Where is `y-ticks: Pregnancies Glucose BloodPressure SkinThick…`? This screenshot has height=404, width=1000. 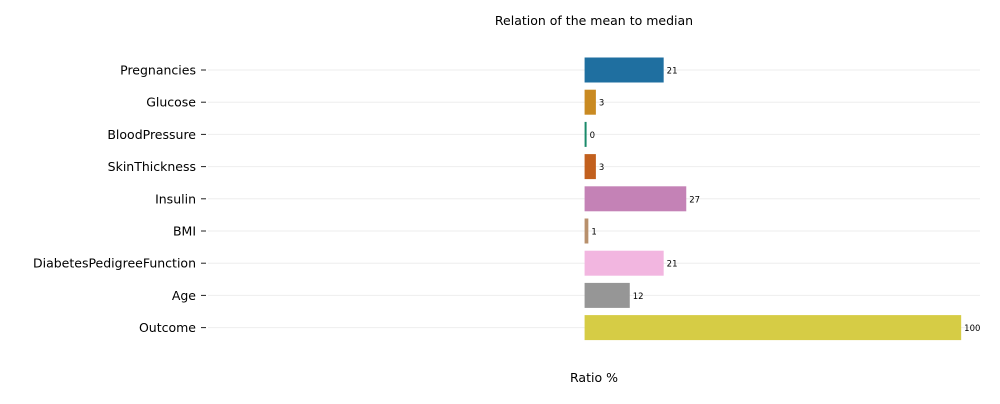
y-ticks: Pregnancies Glucose BloodPressure SkinThick… is located at coordinates (119, 199).